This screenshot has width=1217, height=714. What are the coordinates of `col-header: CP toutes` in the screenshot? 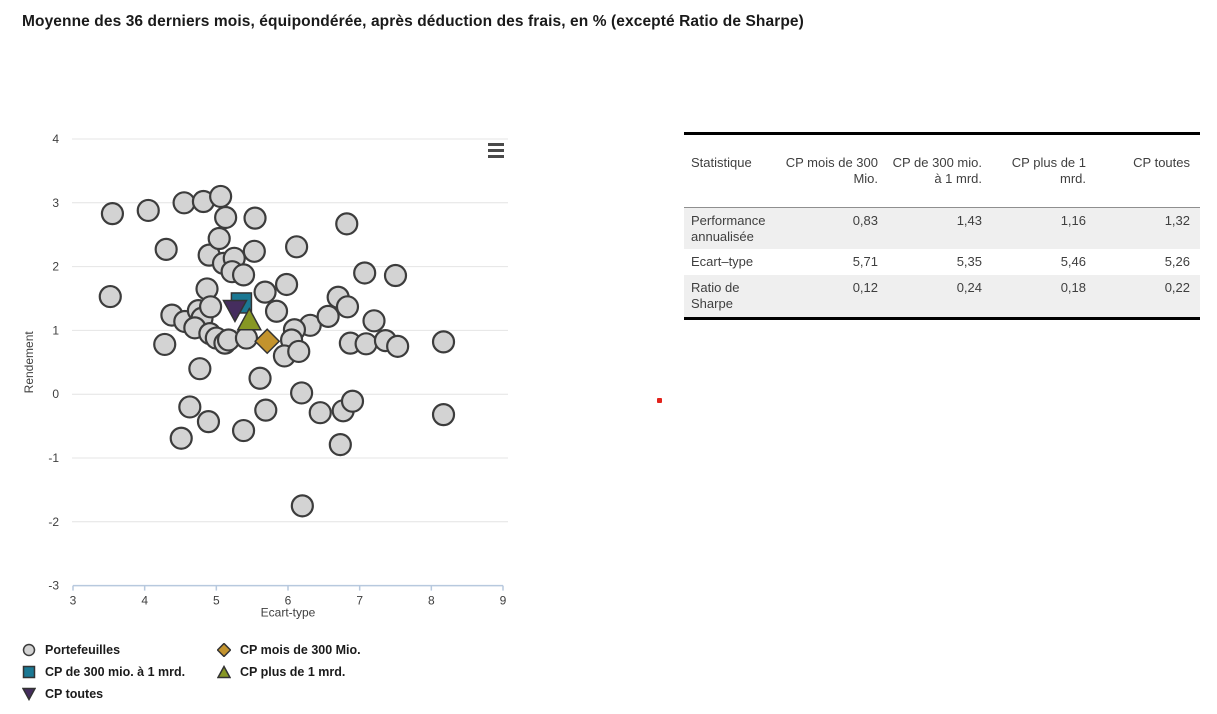 It's located at (1148, 170).